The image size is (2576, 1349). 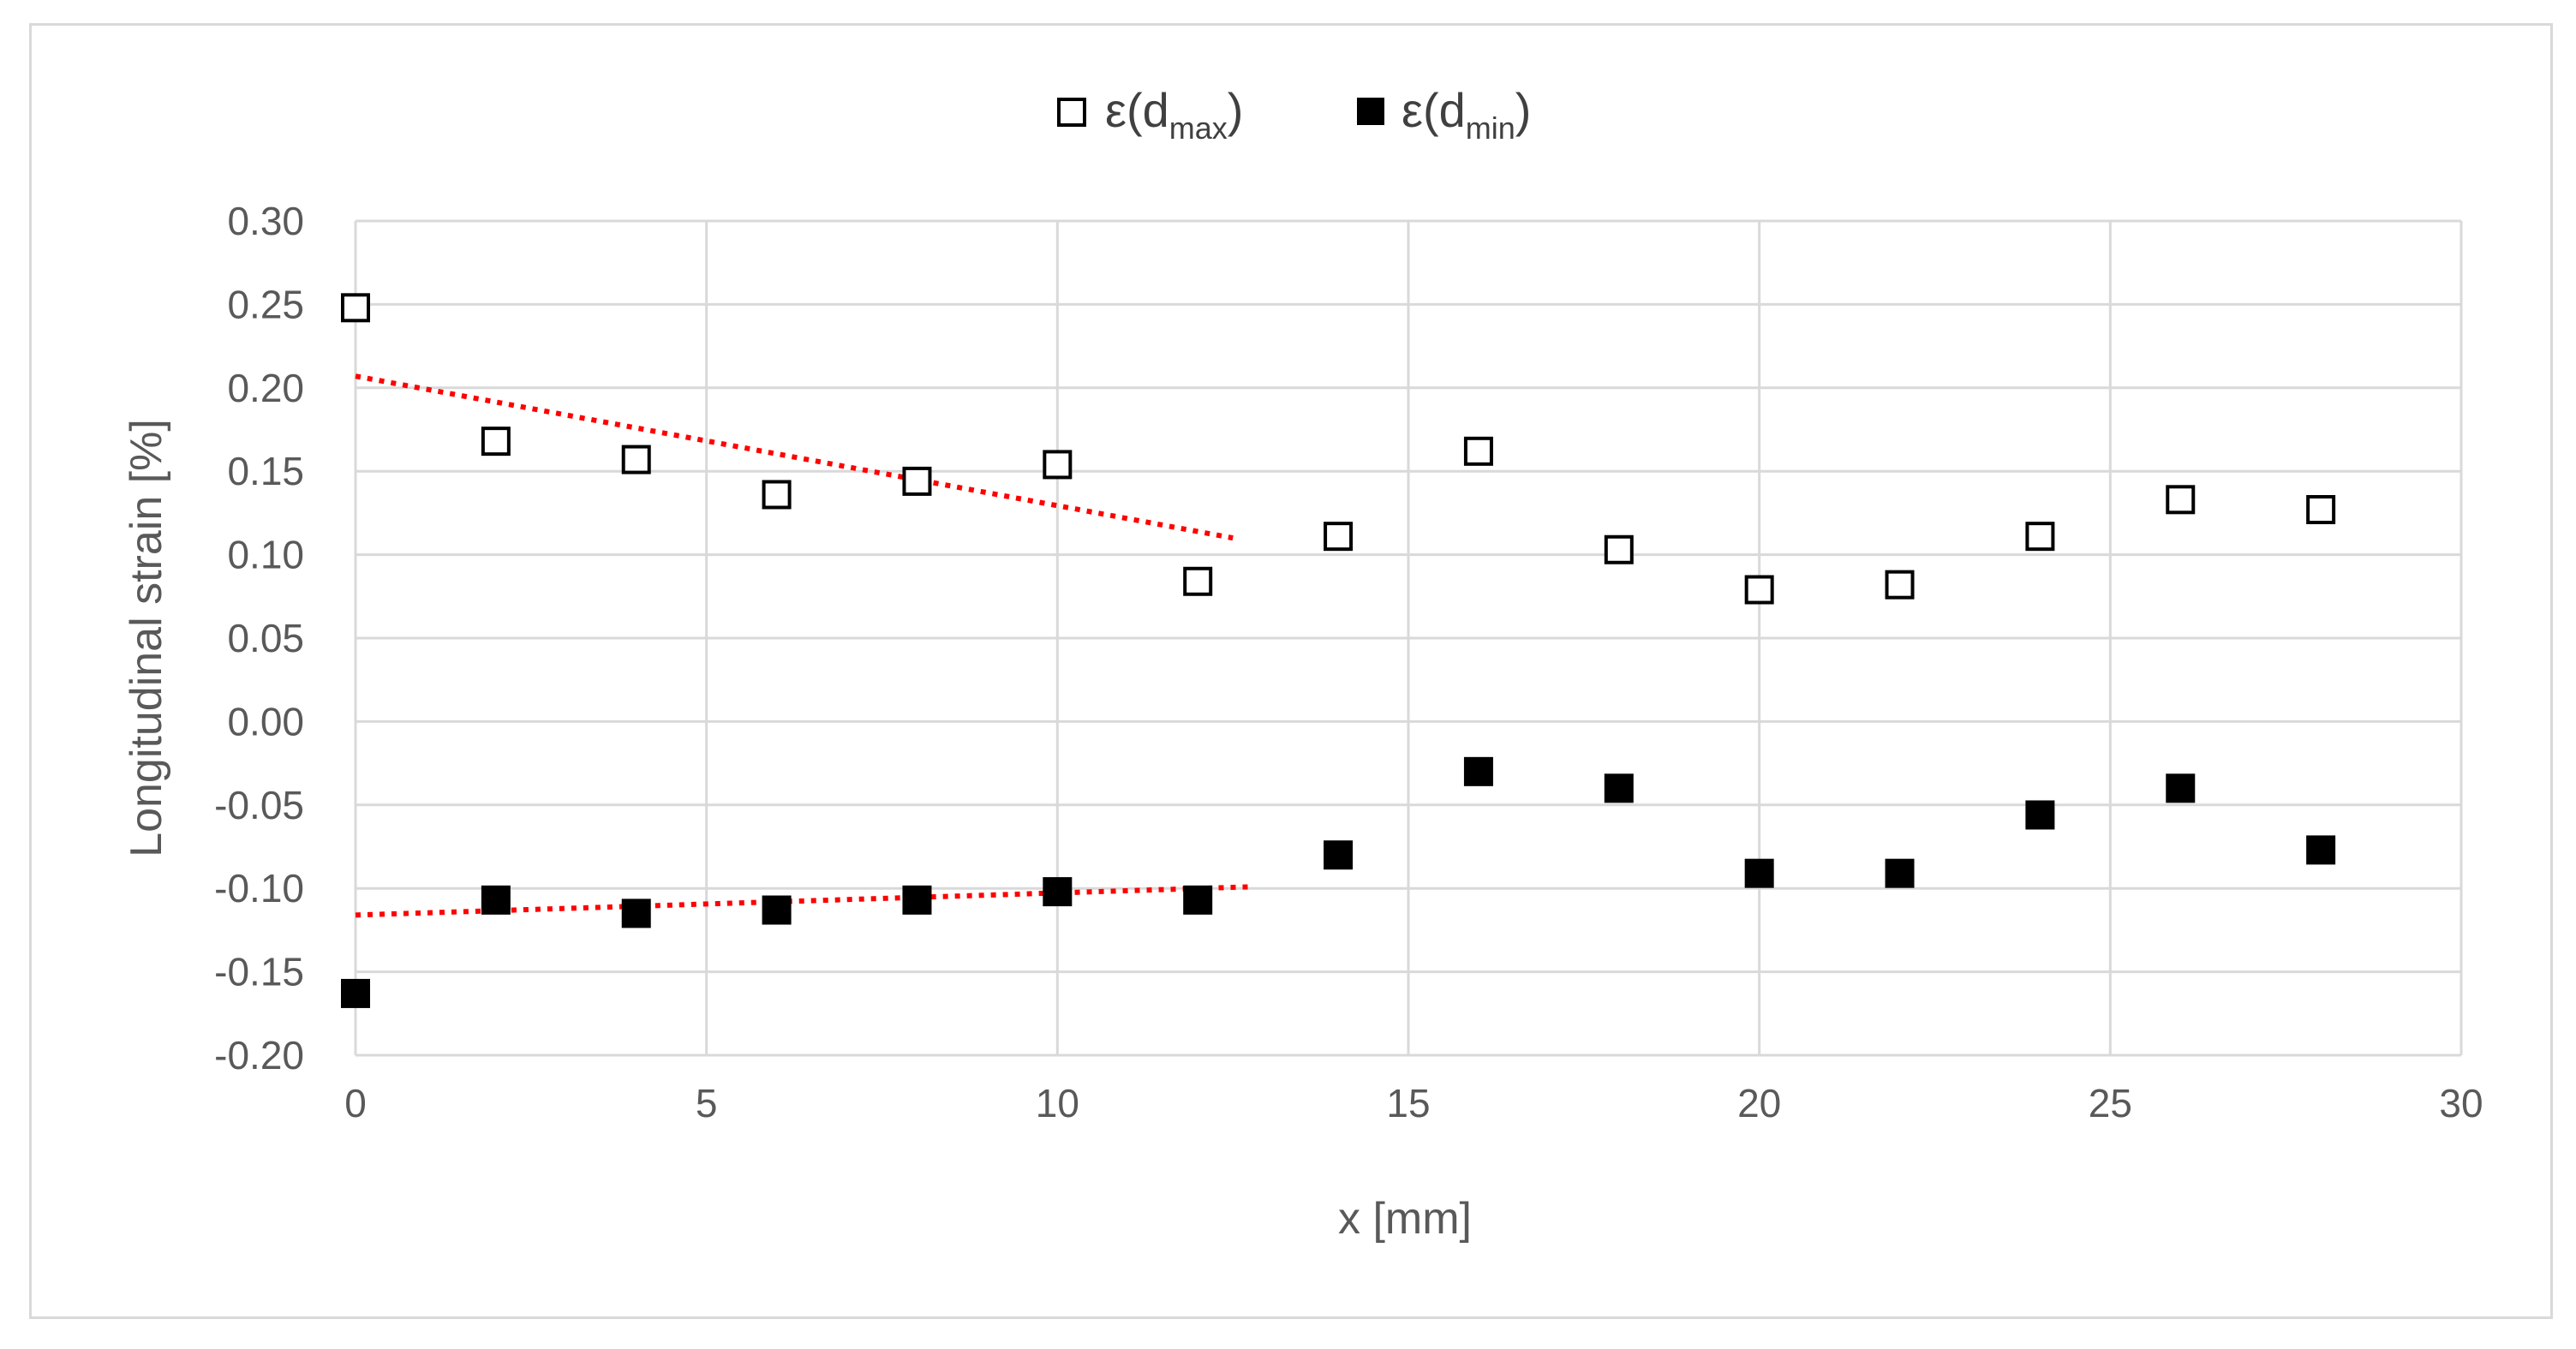 I want to click on y-tick-label-9: -0.15, so click(x=259, y=972).